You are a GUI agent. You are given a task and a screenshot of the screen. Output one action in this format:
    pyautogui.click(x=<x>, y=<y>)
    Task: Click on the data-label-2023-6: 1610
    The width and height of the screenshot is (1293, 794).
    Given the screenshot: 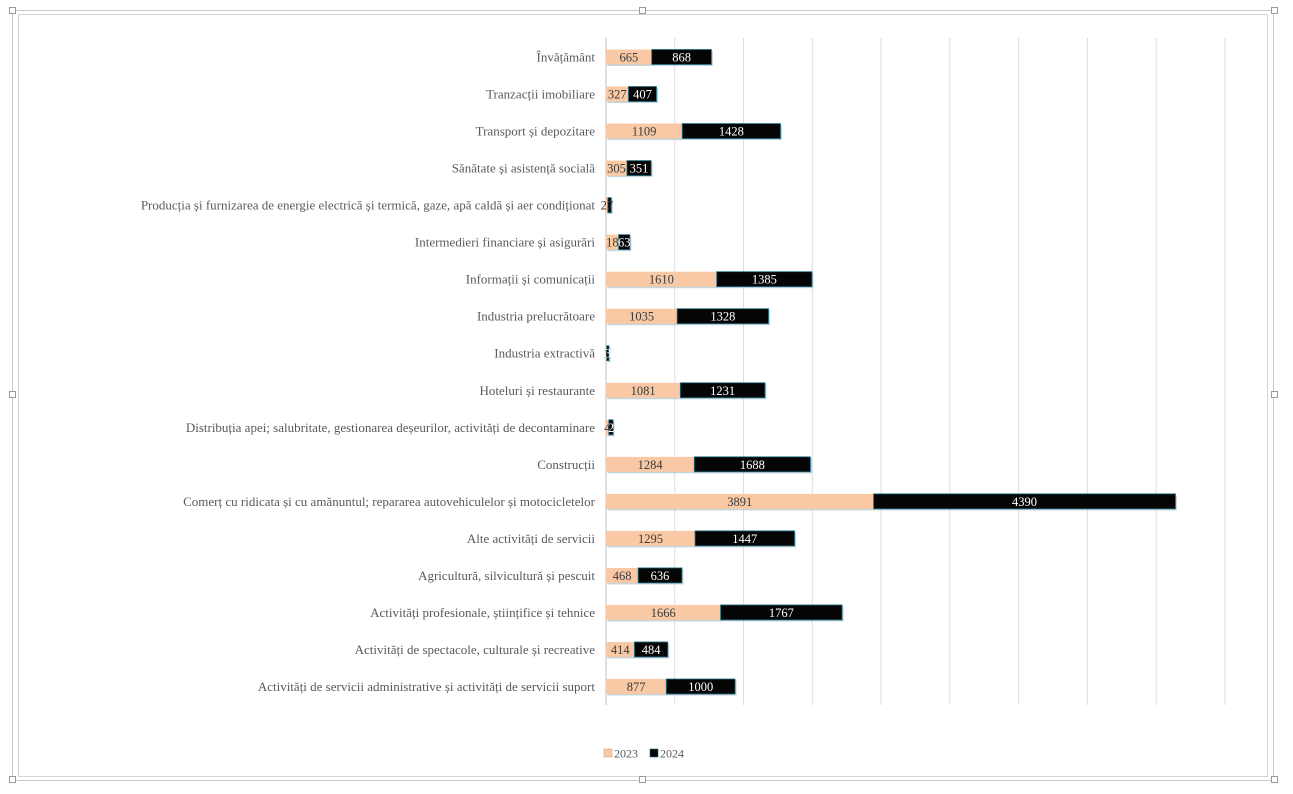 What is the action you would take?
    pyautogui.click(x=661, y=280)
    